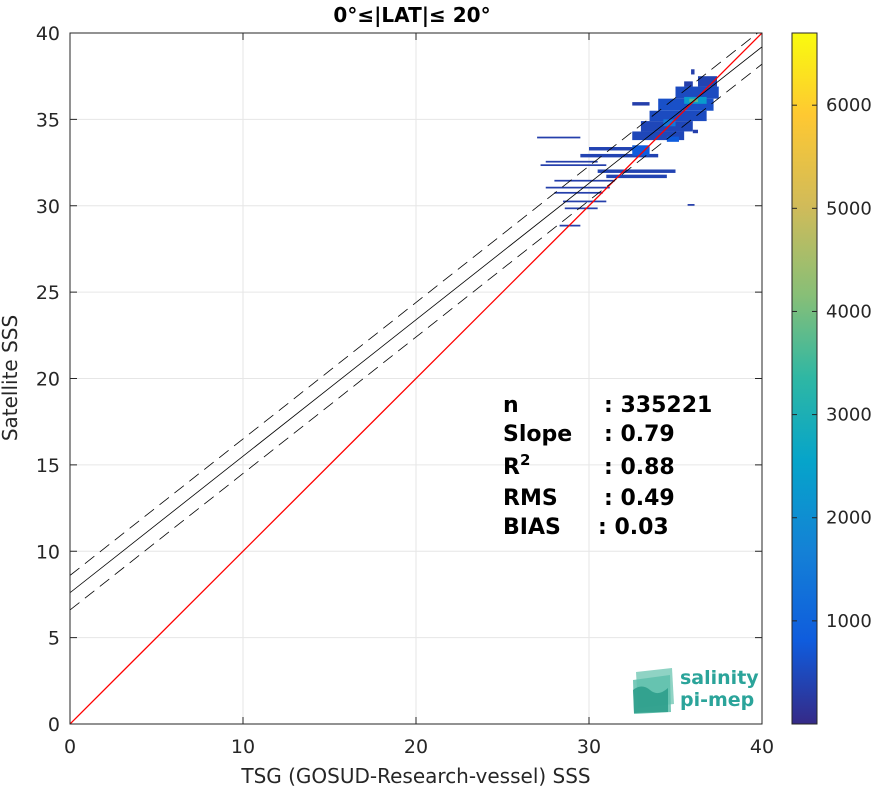  I want to click on colorbar-tick-label: 3000, so click(849, 415).